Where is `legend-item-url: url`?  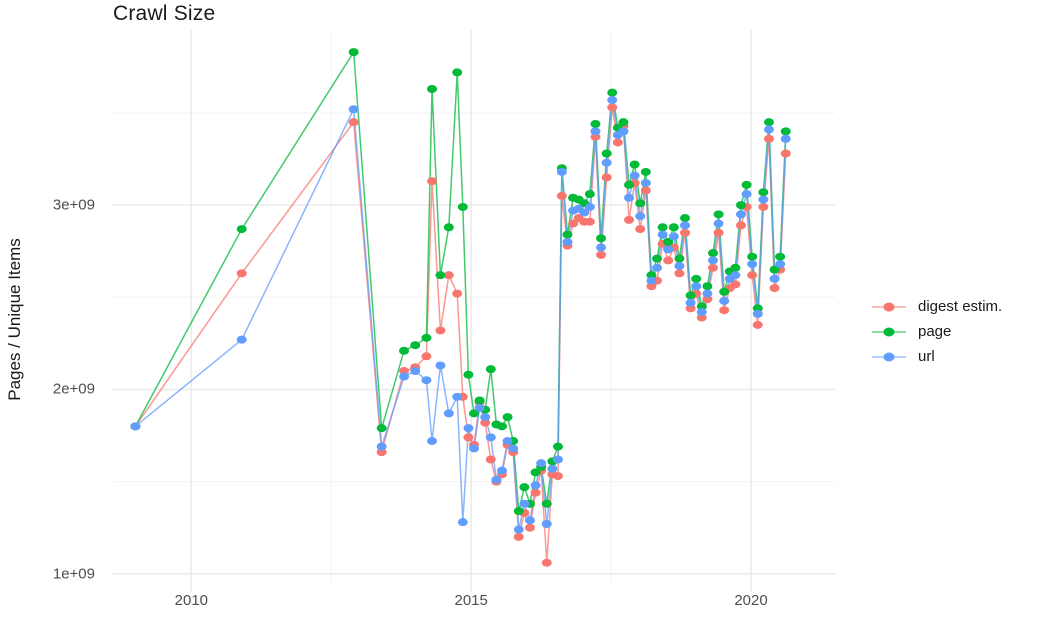 legend-item-url: url is located at coordinates (937, 356).